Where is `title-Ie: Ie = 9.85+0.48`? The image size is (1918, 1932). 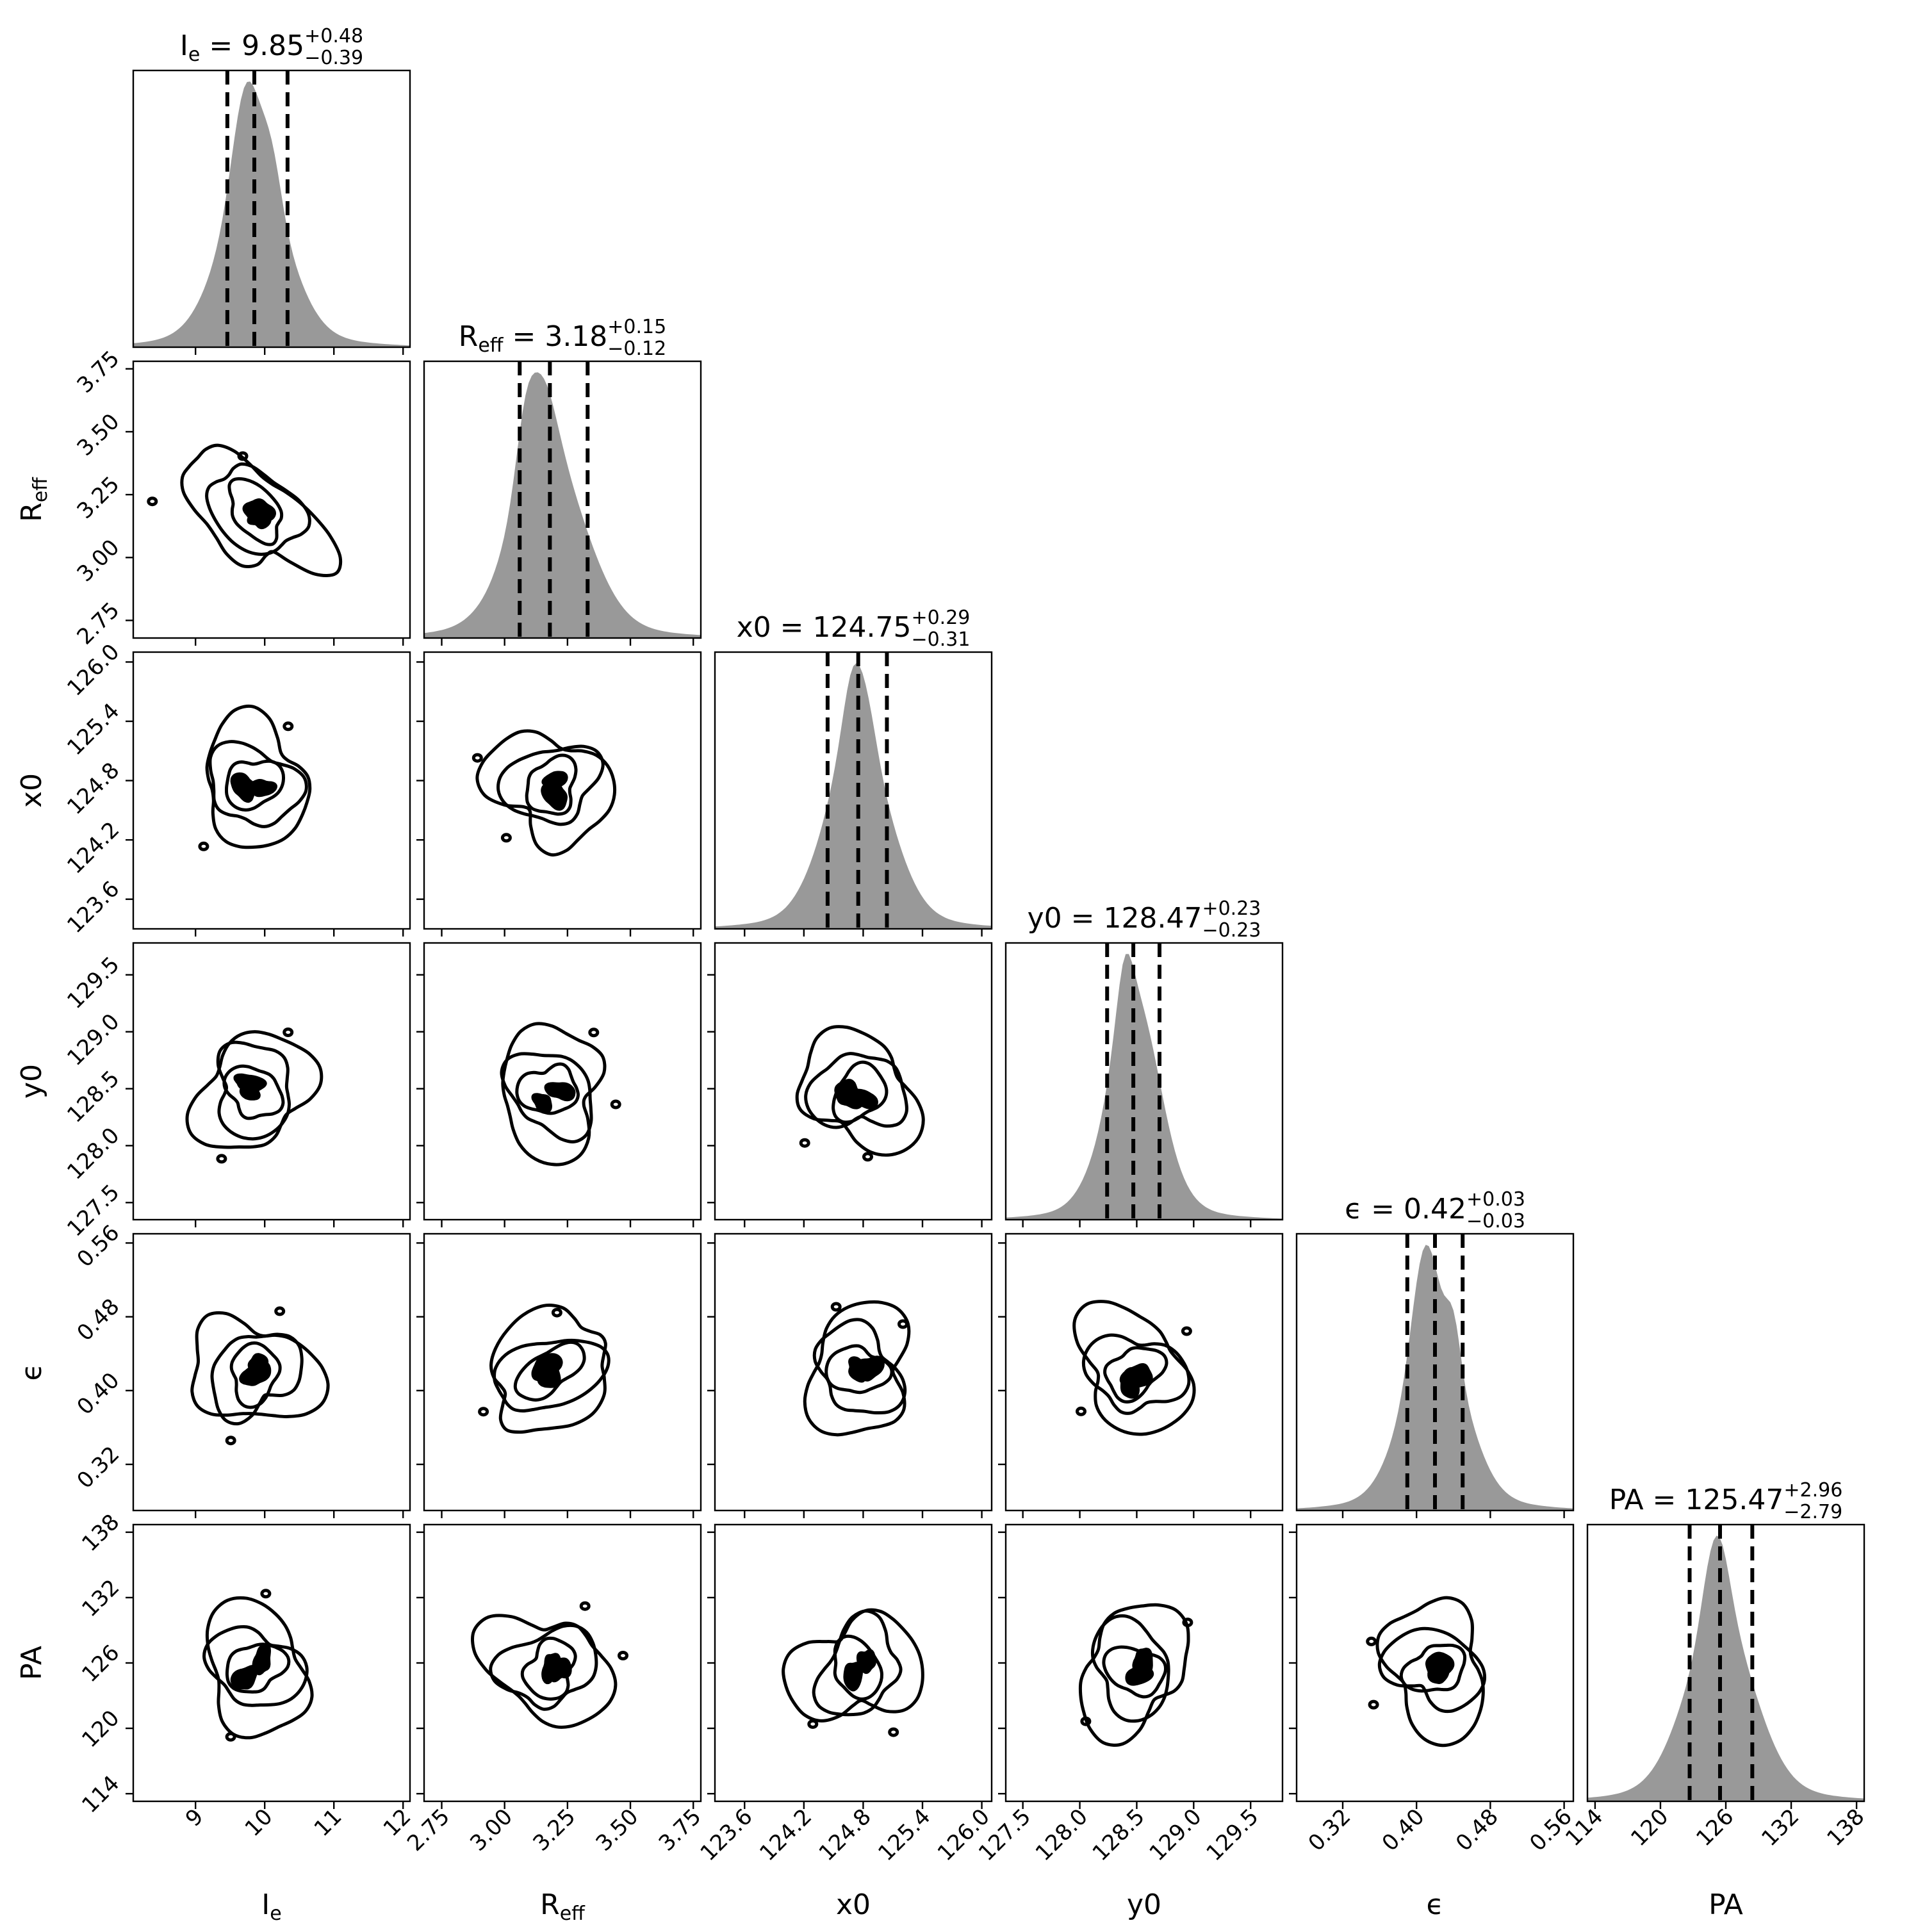
title-Ie: Ie = 9.85+0.48 is located at coordinates (271, 45).